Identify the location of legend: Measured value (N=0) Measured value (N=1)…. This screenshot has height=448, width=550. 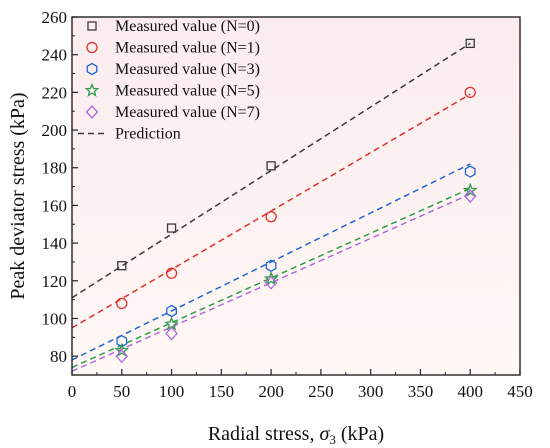
(169, 80).